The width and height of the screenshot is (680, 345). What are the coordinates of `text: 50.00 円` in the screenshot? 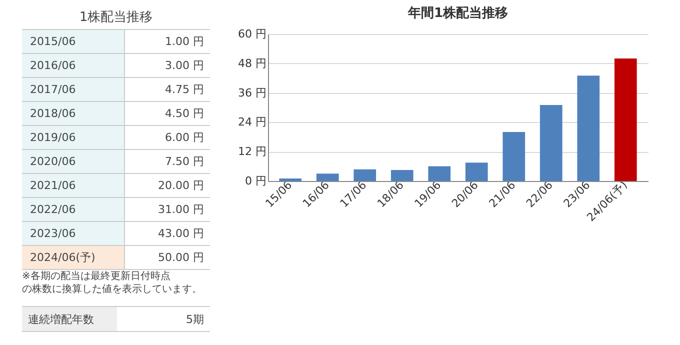 It's located at (181, 257).